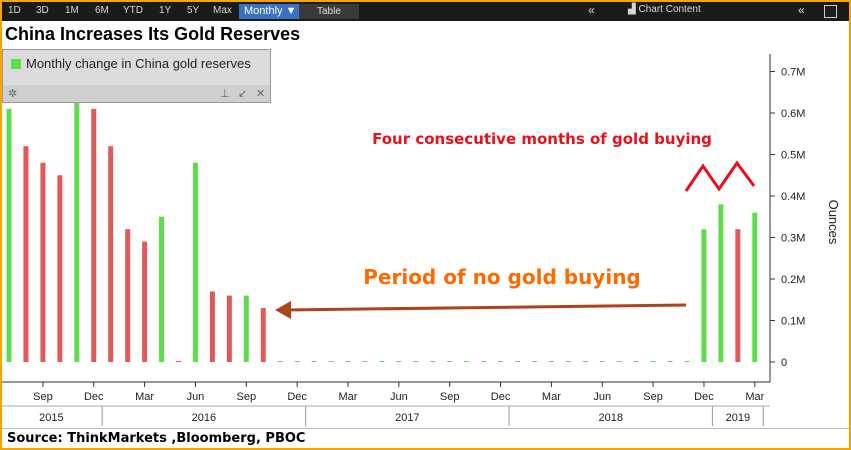  I want to click on chart-title: China Increases Its Gold Reserves, so click(153, 34).